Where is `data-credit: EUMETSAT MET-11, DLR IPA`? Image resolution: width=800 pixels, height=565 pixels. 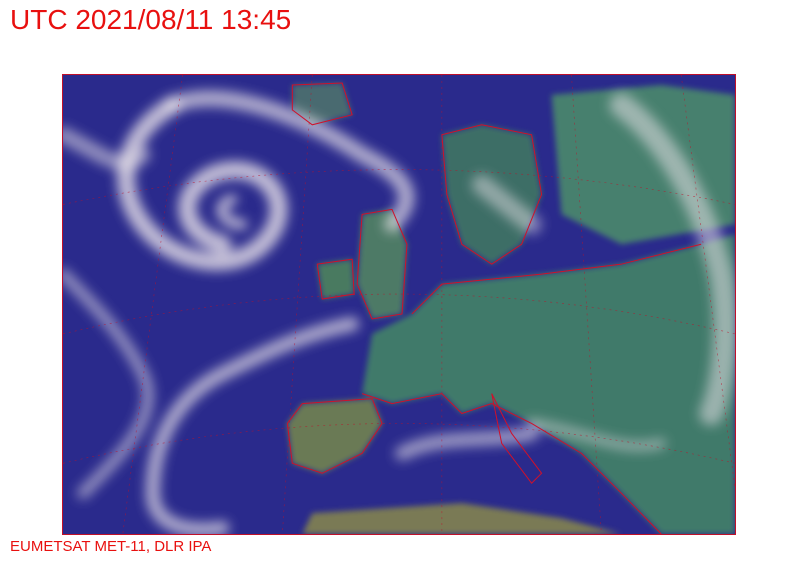 data-credit: EUMETSAT MET-11, DLR IPA is located at coordinates (111, 546).